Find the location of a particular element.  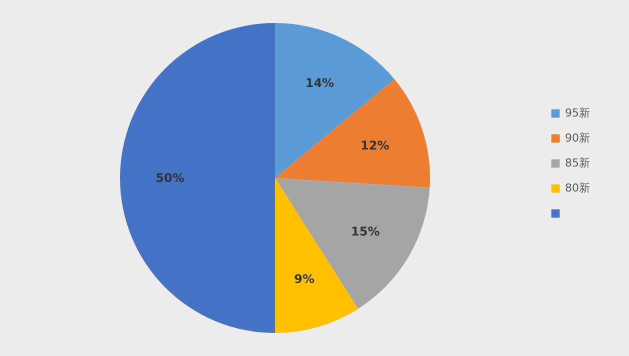

data-label: 14% is located at coordinates (319, 83).